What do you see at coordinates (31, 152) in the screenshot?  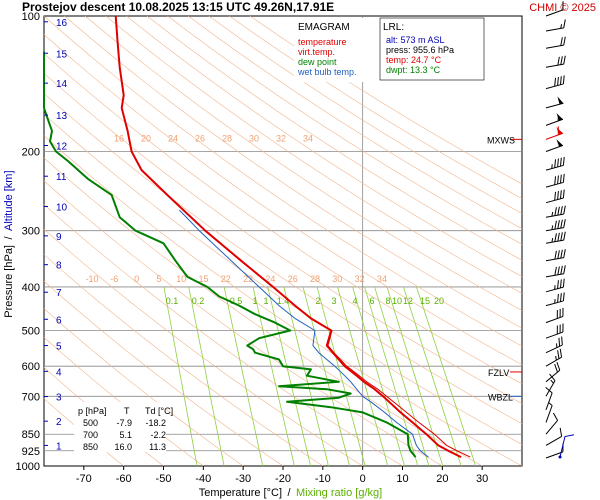 I see `pressure-tick-200: 200` at bounding box center [31, 152].